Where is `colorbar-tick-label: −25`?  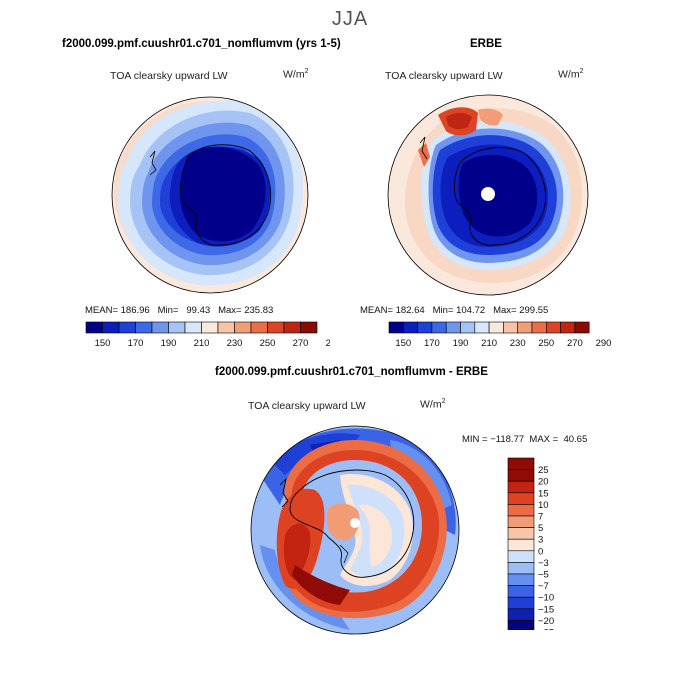
colorbar-tick-label: −25 is located at coordinates (546, 629).